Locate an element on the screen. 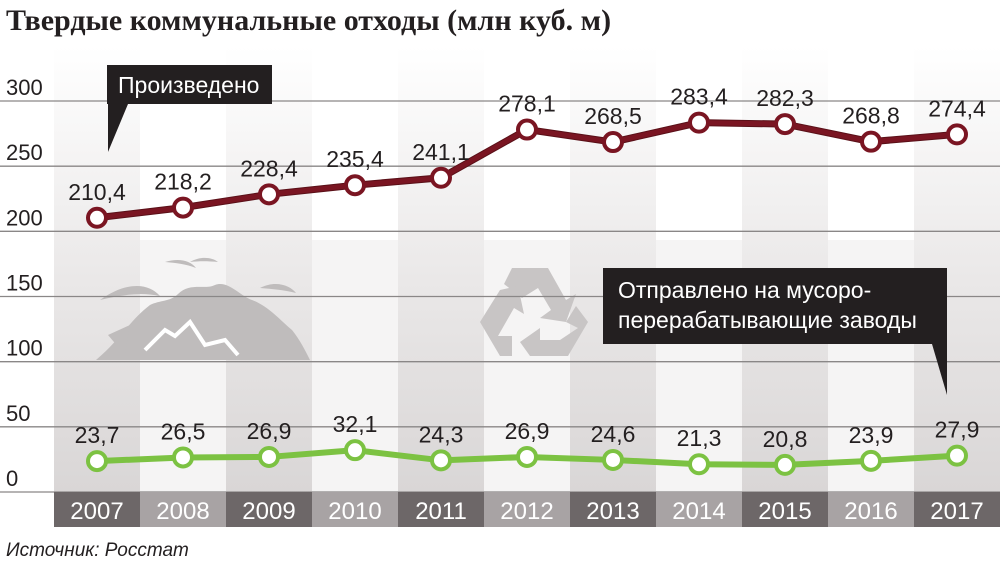 The image size is (1000, 567). data-label: 26,5 is located at coordinates (183, 431).